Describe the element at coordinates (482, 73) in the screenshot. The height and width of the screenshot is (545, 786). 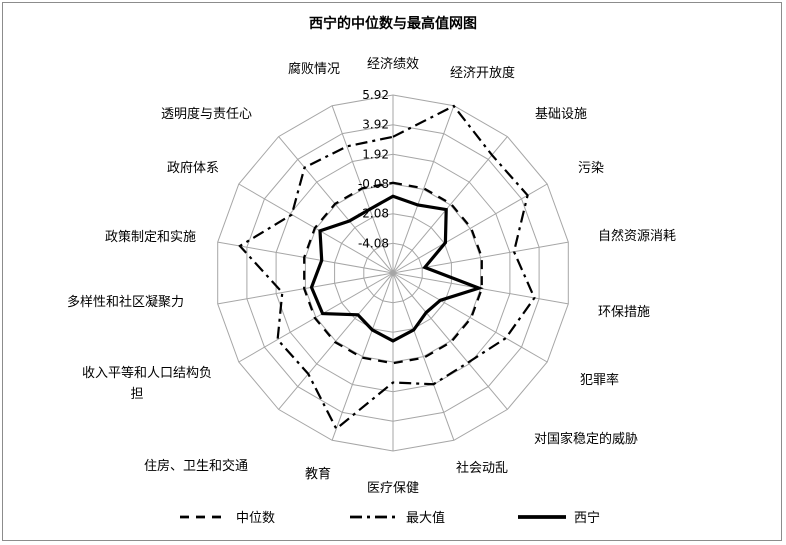
I see `category-label: 经济开放度` at that location.